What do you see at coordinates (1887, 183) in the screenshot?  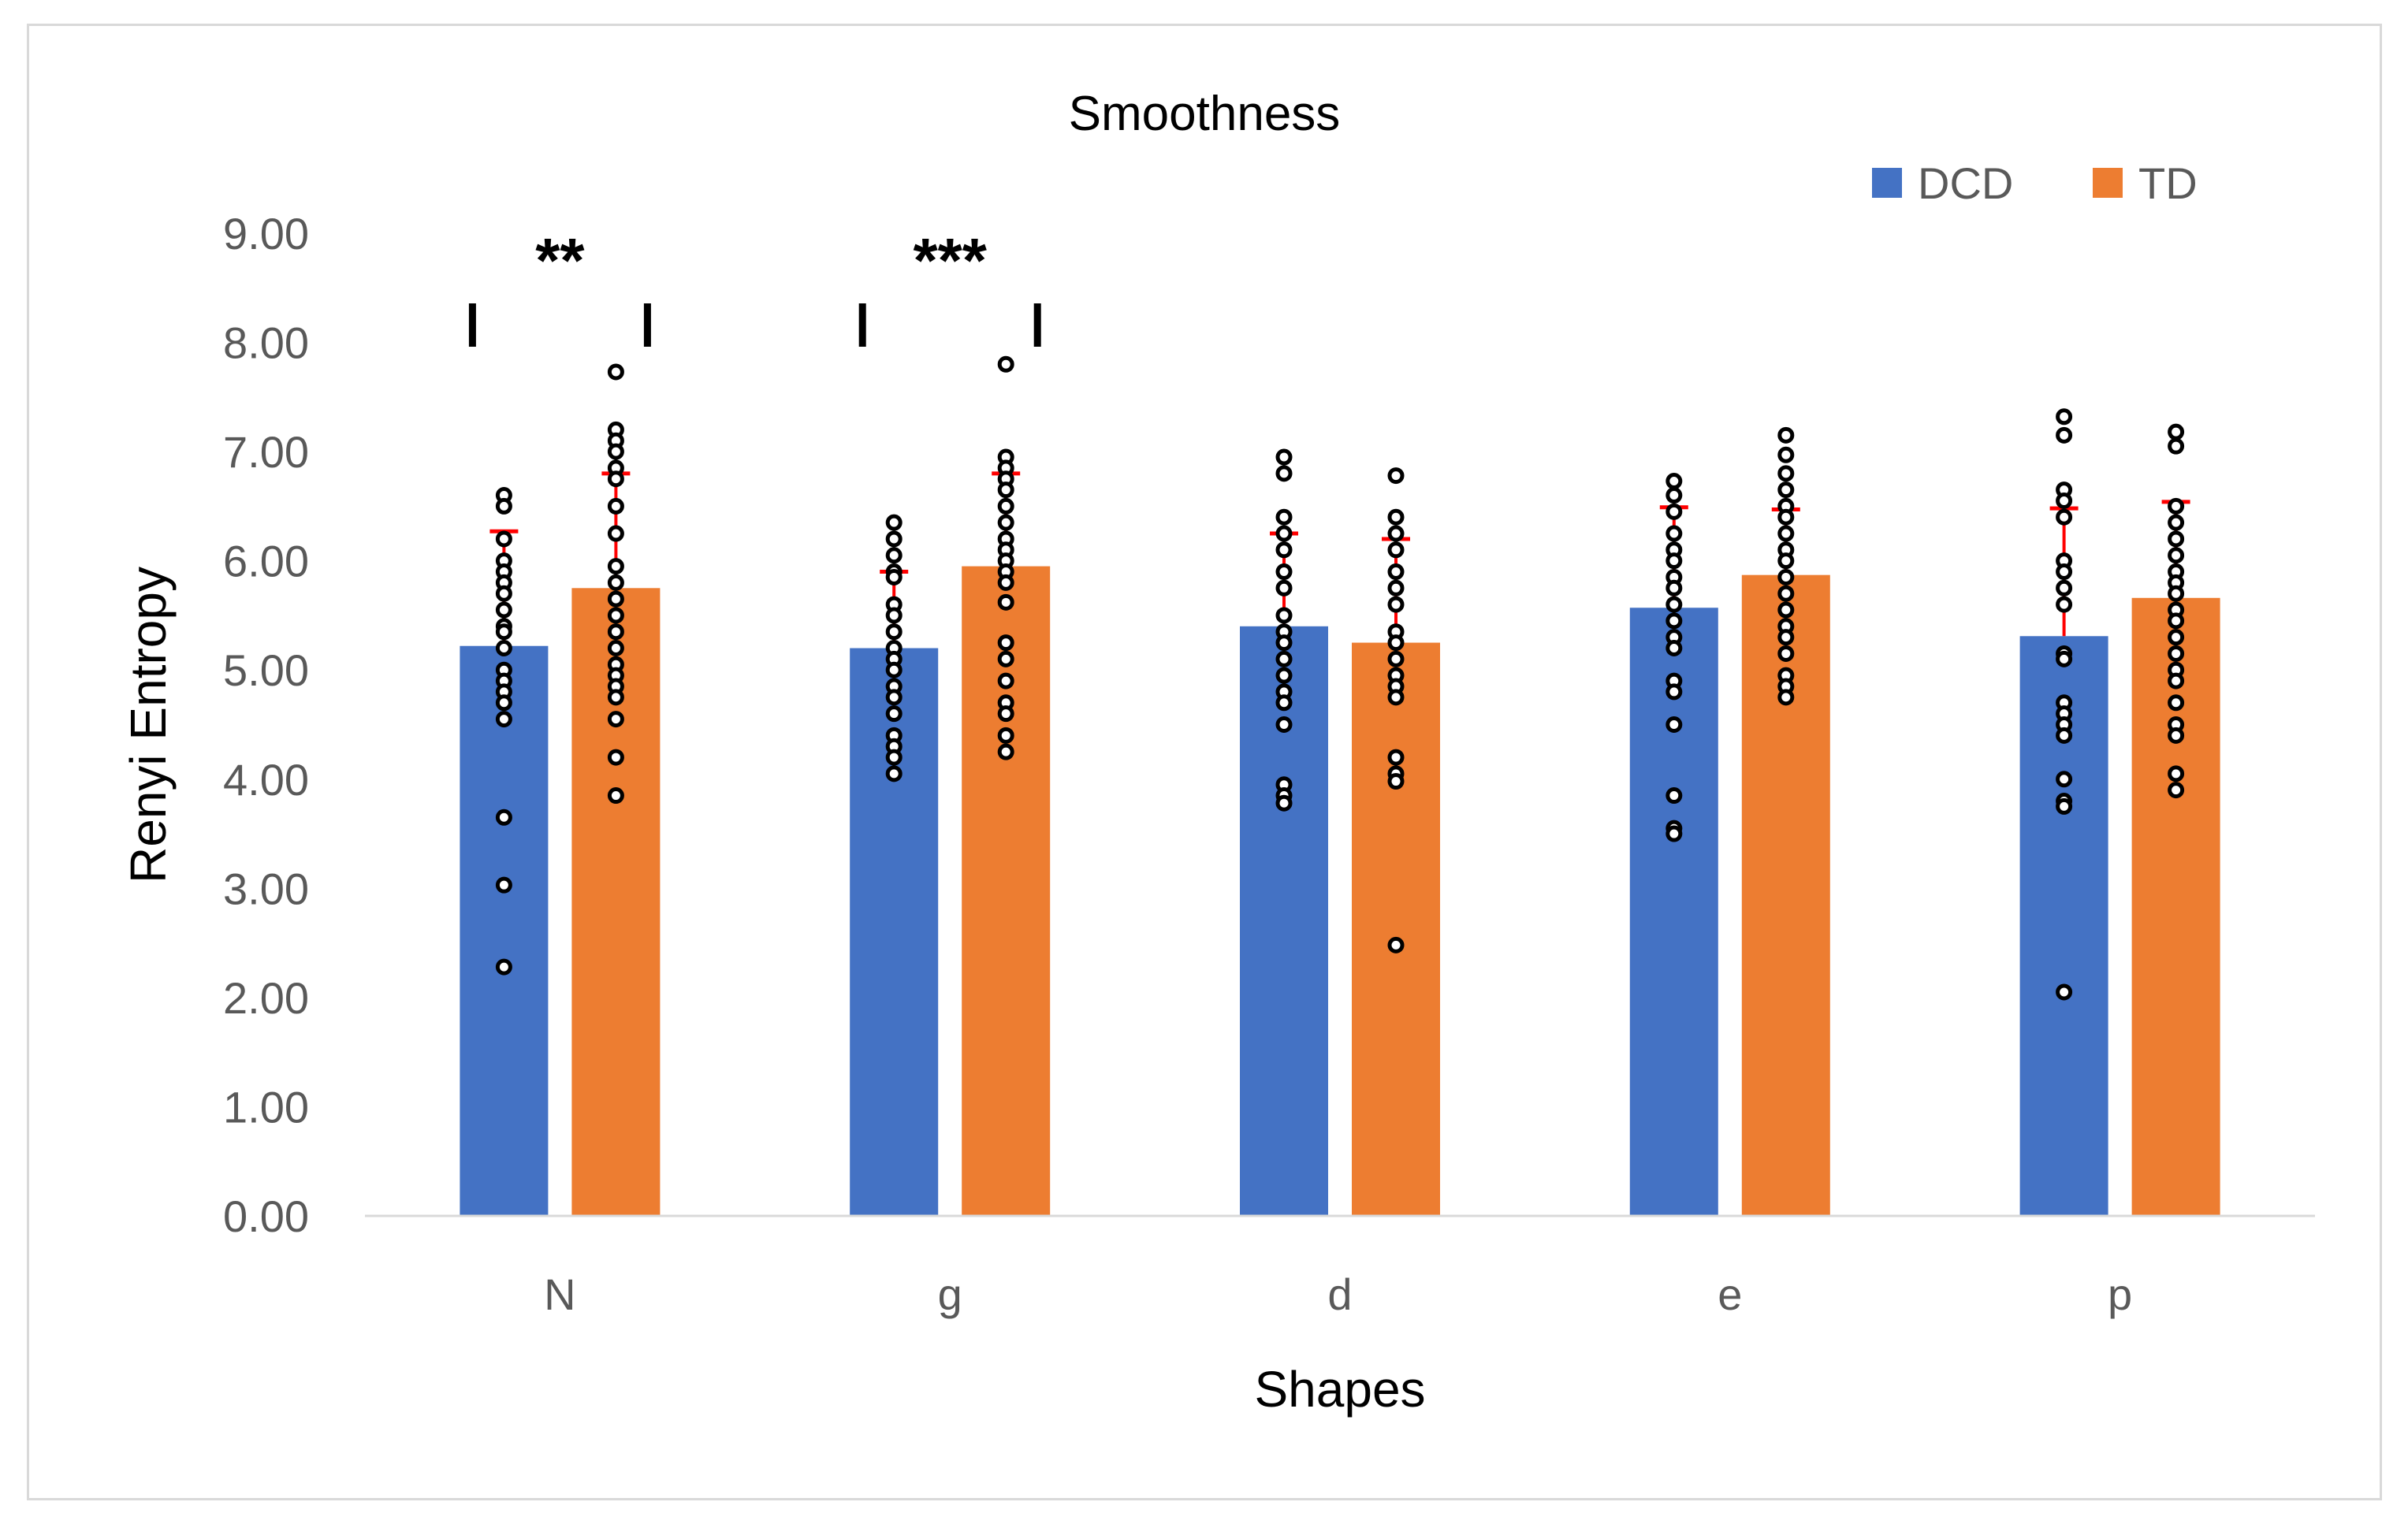 I see `legend-swatch-dcd` at bounding box center [1887, 183].